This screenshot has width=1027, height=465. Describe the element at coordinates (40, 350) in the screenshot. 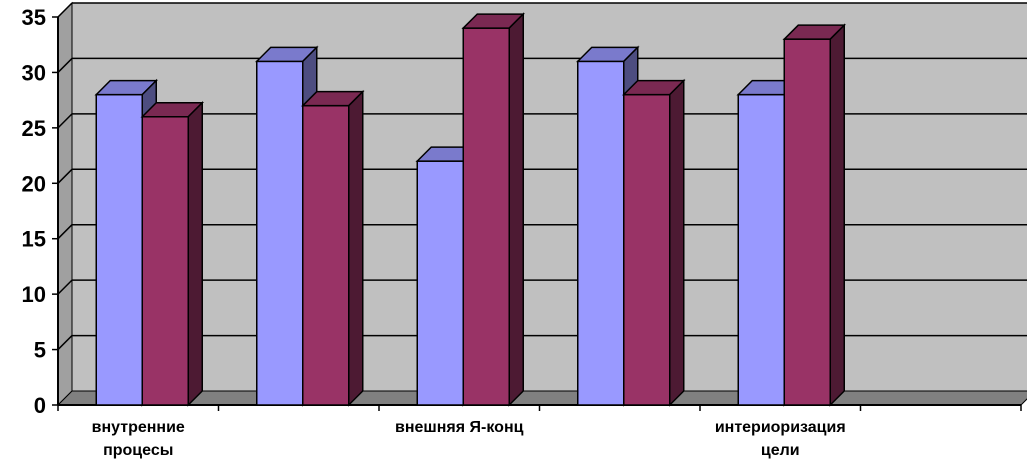

I see `y-tick-label: 5` at that location.